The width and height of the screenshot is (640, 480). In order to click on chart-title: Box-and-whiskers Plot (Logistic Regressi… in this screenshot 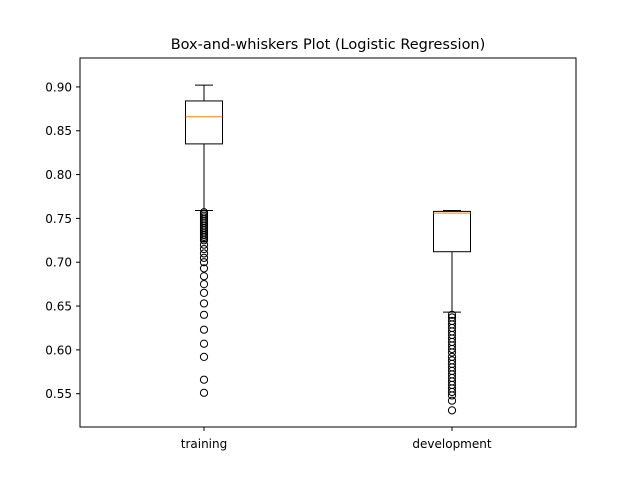, I will do `click(328, 45)`.